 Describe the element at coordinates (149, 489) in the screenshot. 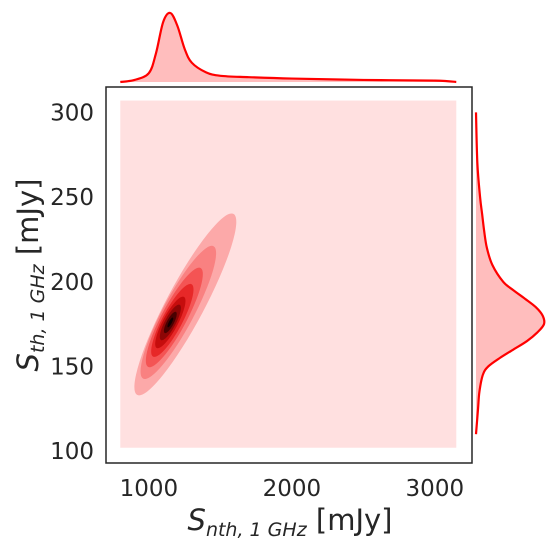

I see `x-tick-label: 1000` at that location.